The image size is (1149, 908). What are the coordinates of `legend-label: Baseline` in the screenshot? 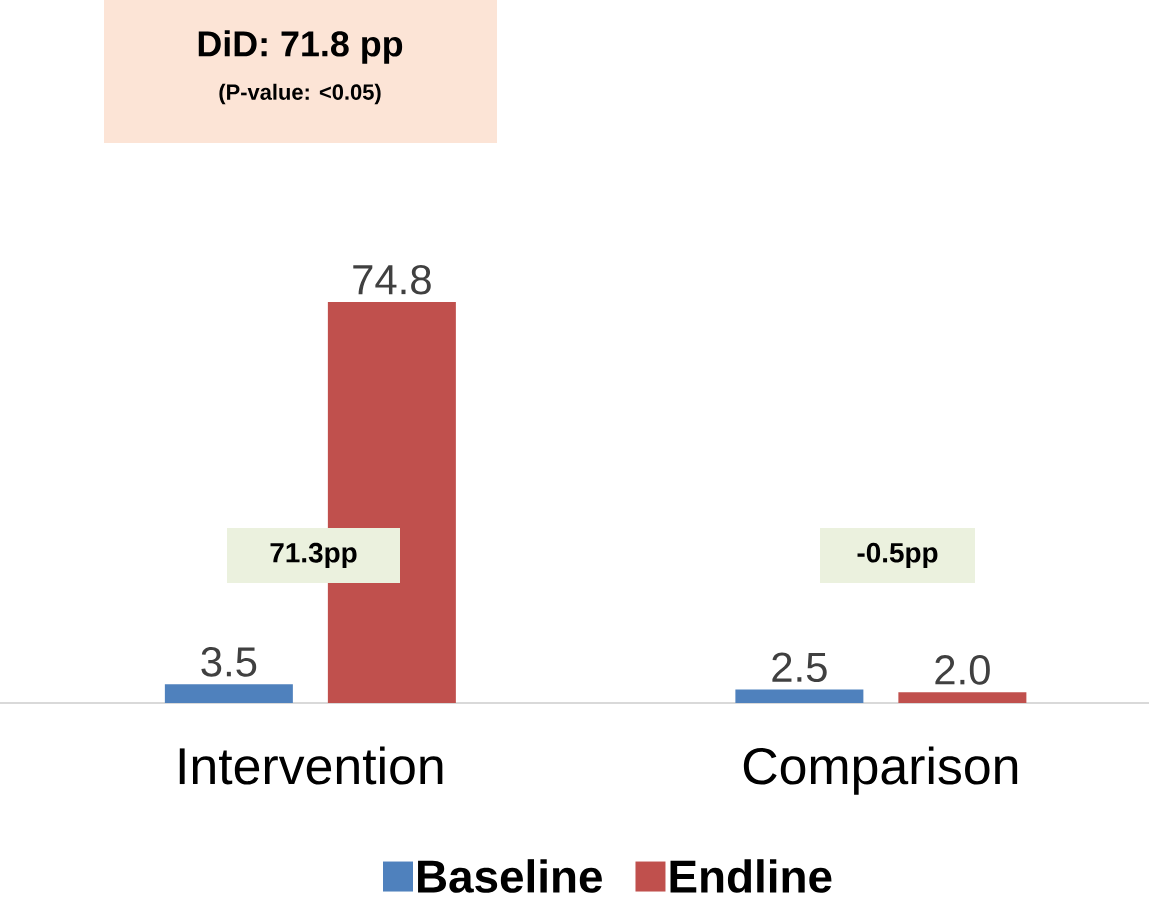 It's located at (510, 876).